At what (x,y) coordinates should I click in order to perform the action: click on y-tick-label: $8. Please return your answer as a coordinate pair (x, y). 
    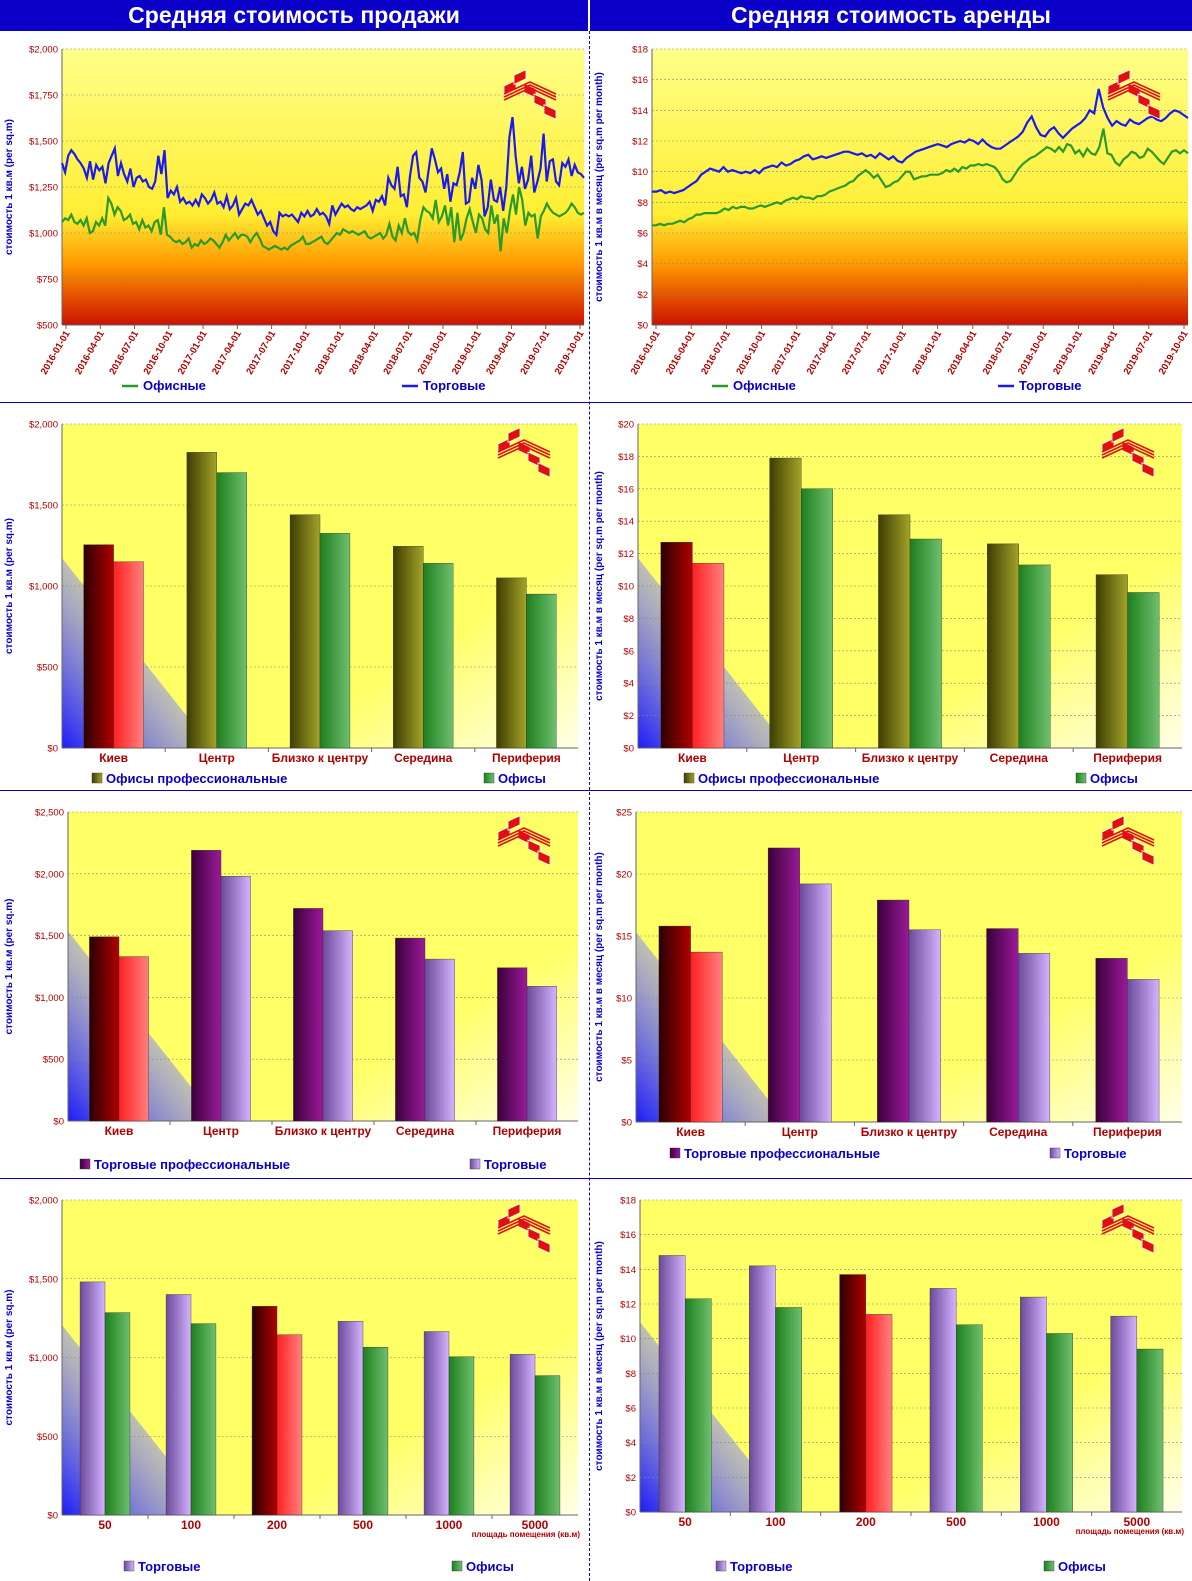
    Looking at the image, I should click on (628, 619).